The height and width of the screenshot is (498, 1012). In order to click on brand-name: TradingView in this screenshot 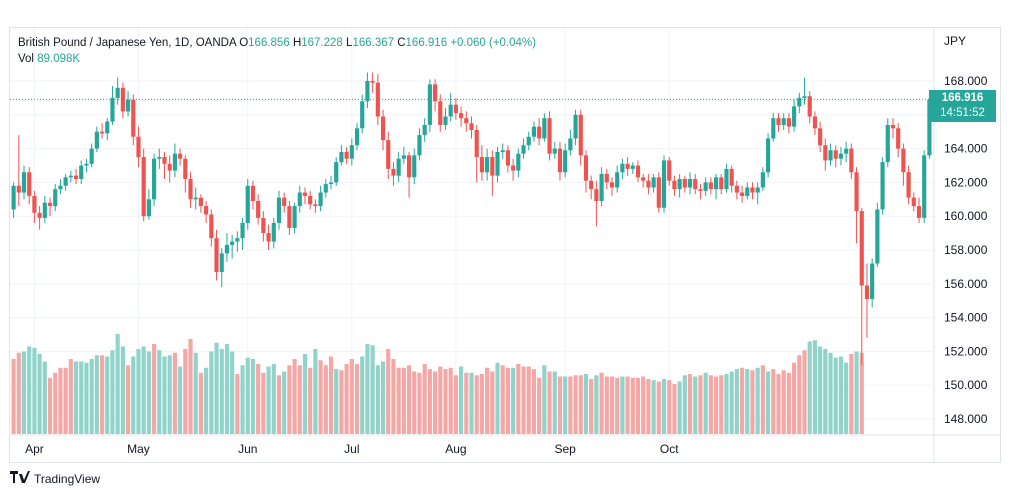, I will do `click(67, 478)`.